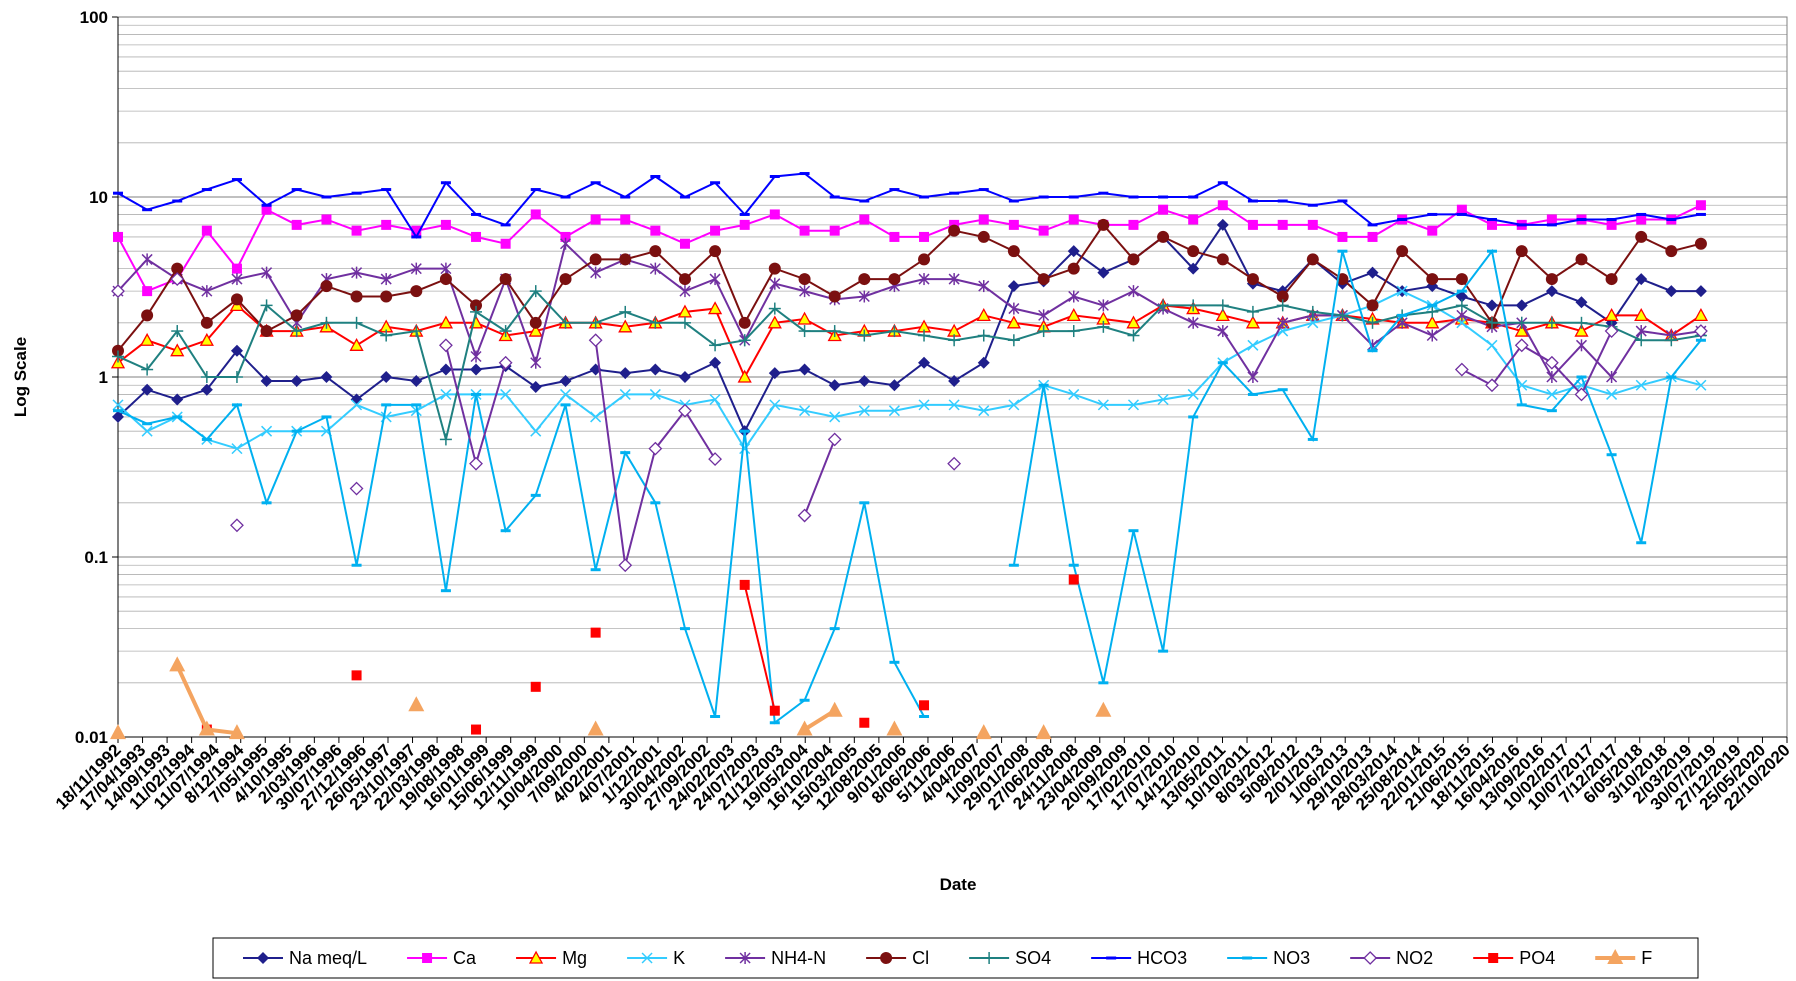 The image size is (1796, 981). What do you see at coordinates (442, 958) in the screenshot?
I see `legend-item: Ca` at bounding box center [442, 958].